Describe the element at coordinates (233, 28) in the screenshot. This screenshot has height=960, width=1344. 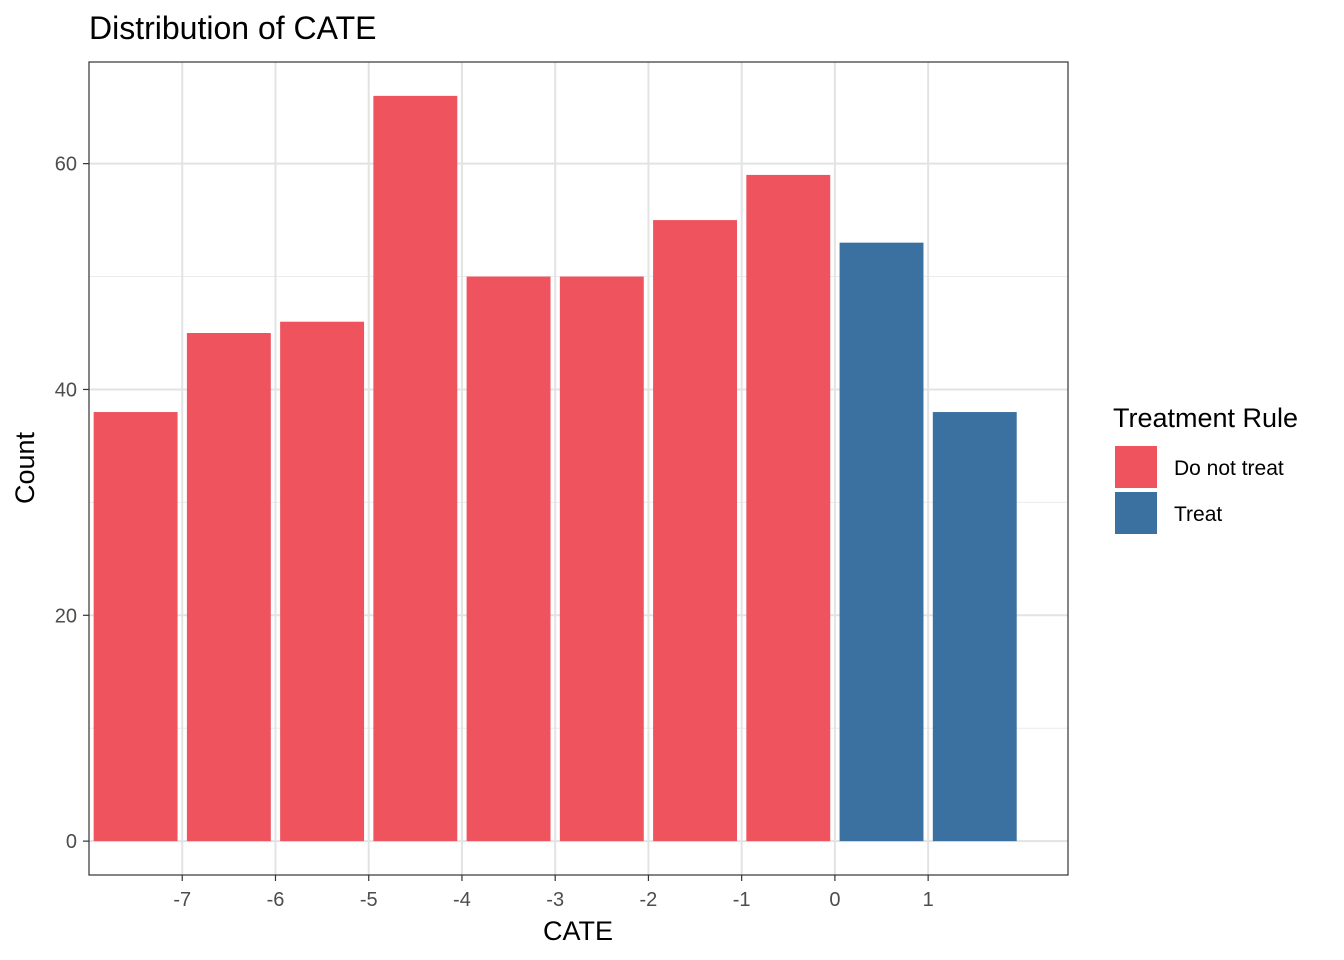
I see `chart-title: Distribution of CATE` at that location.